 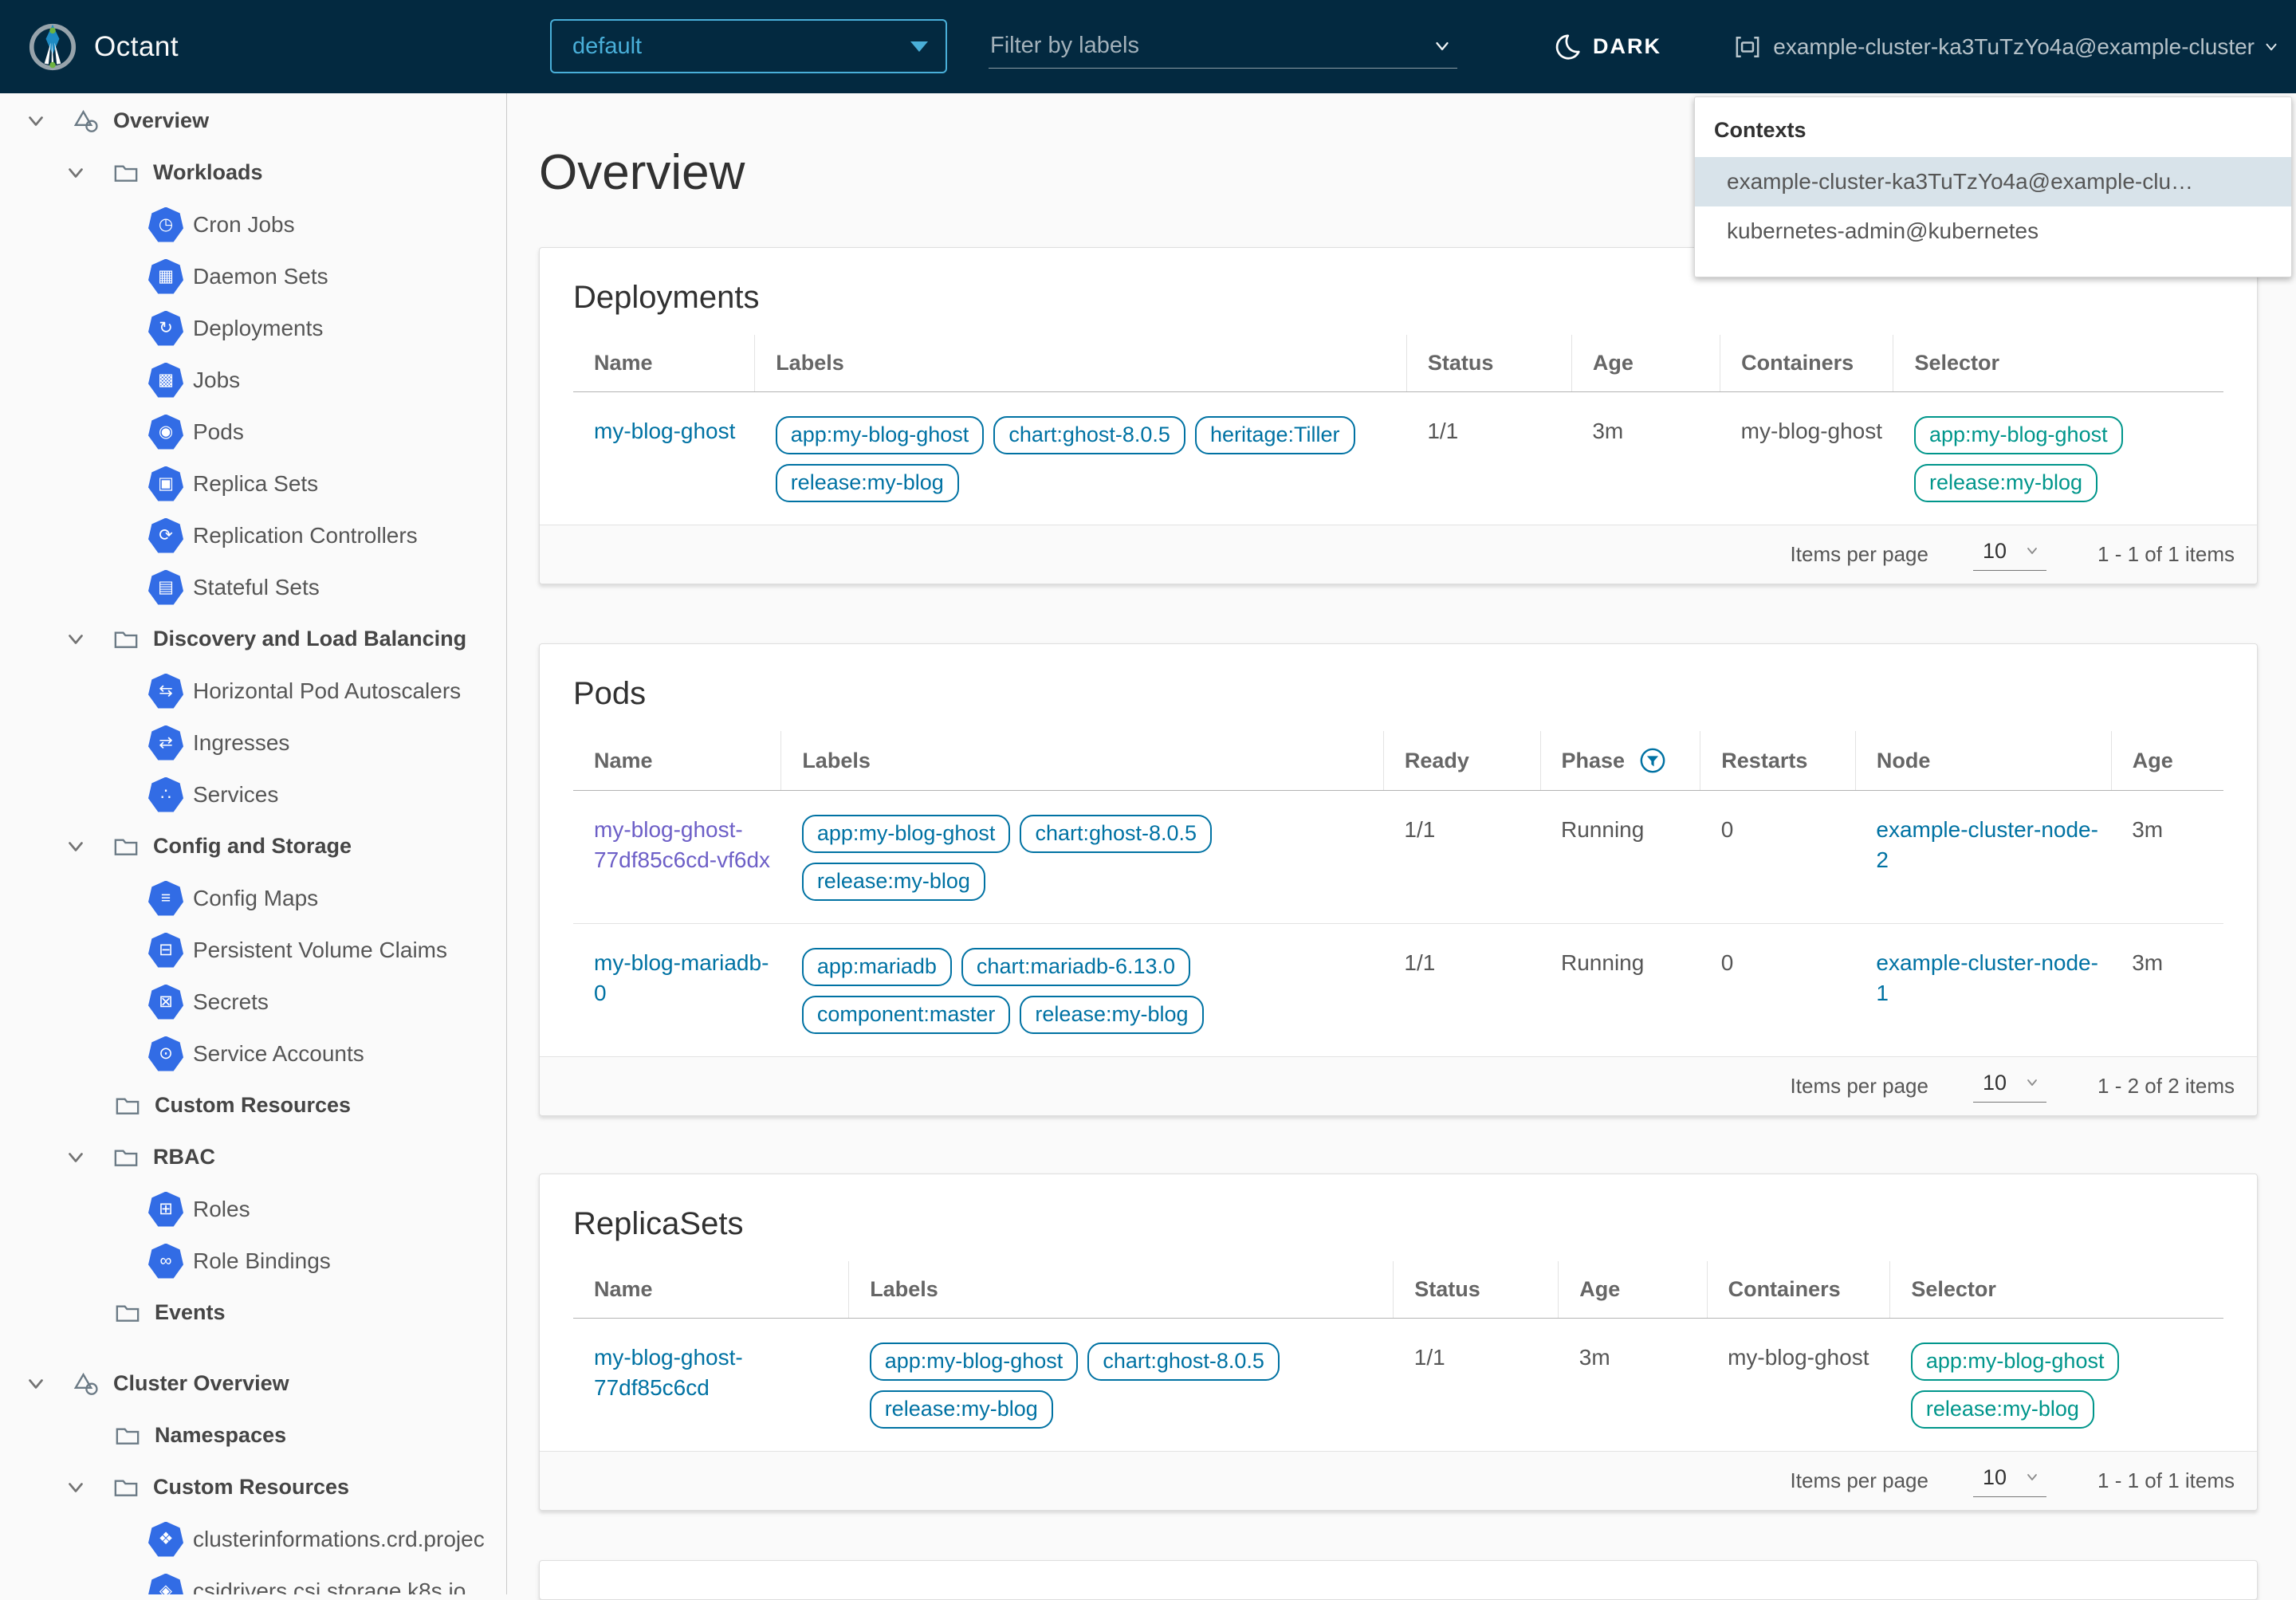 What do you see at coordinates (253, 1053) in the screenshot?
I see `sidebar-item-service-accounts: ⊙Service Accounts` at bounding box center [253, 1053].